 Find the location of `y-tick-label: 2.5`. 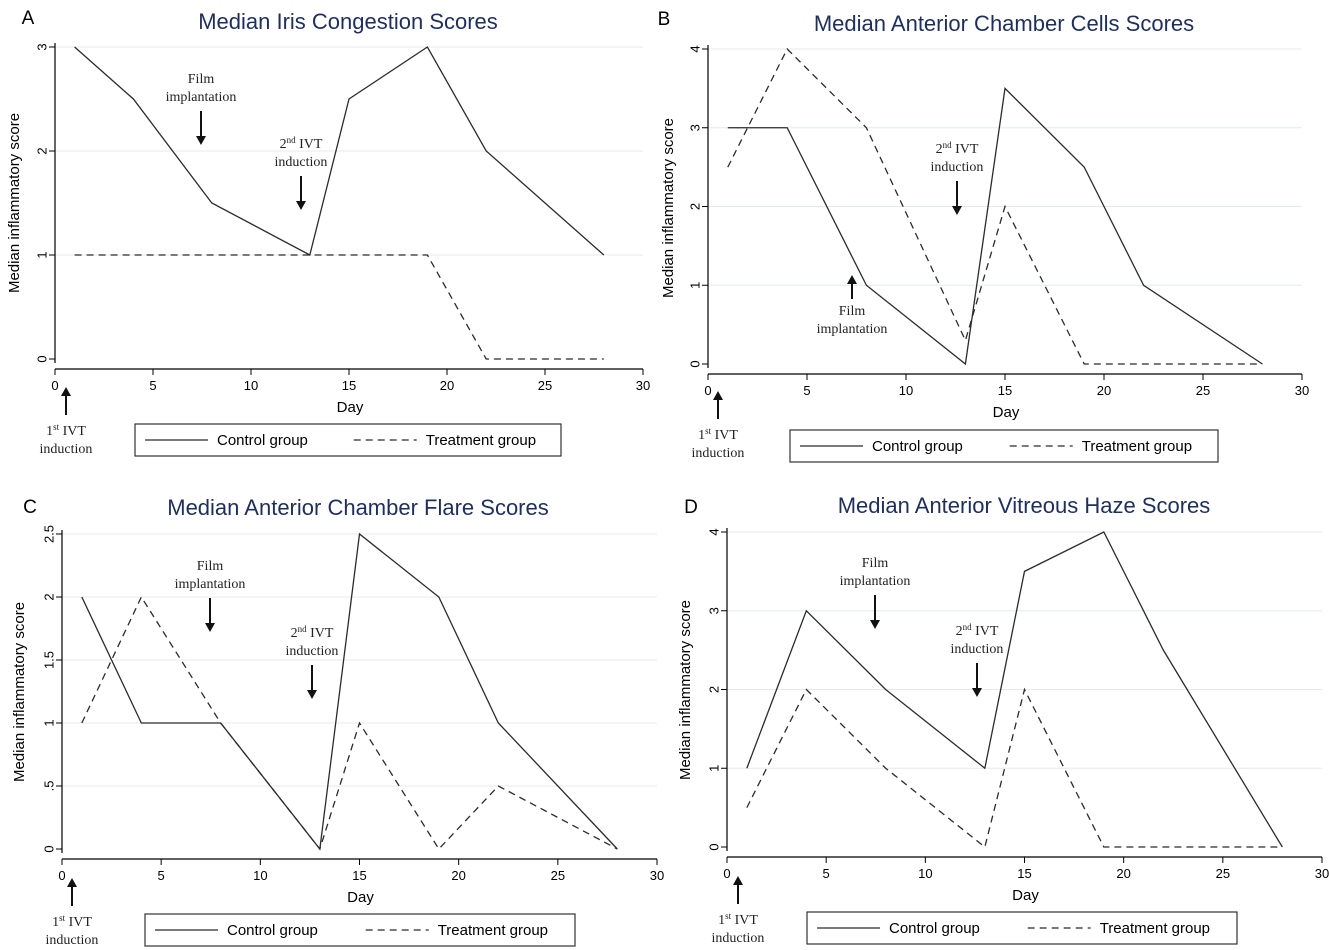

y-tick-label: 2.5 is located at coordinates (48, 534).